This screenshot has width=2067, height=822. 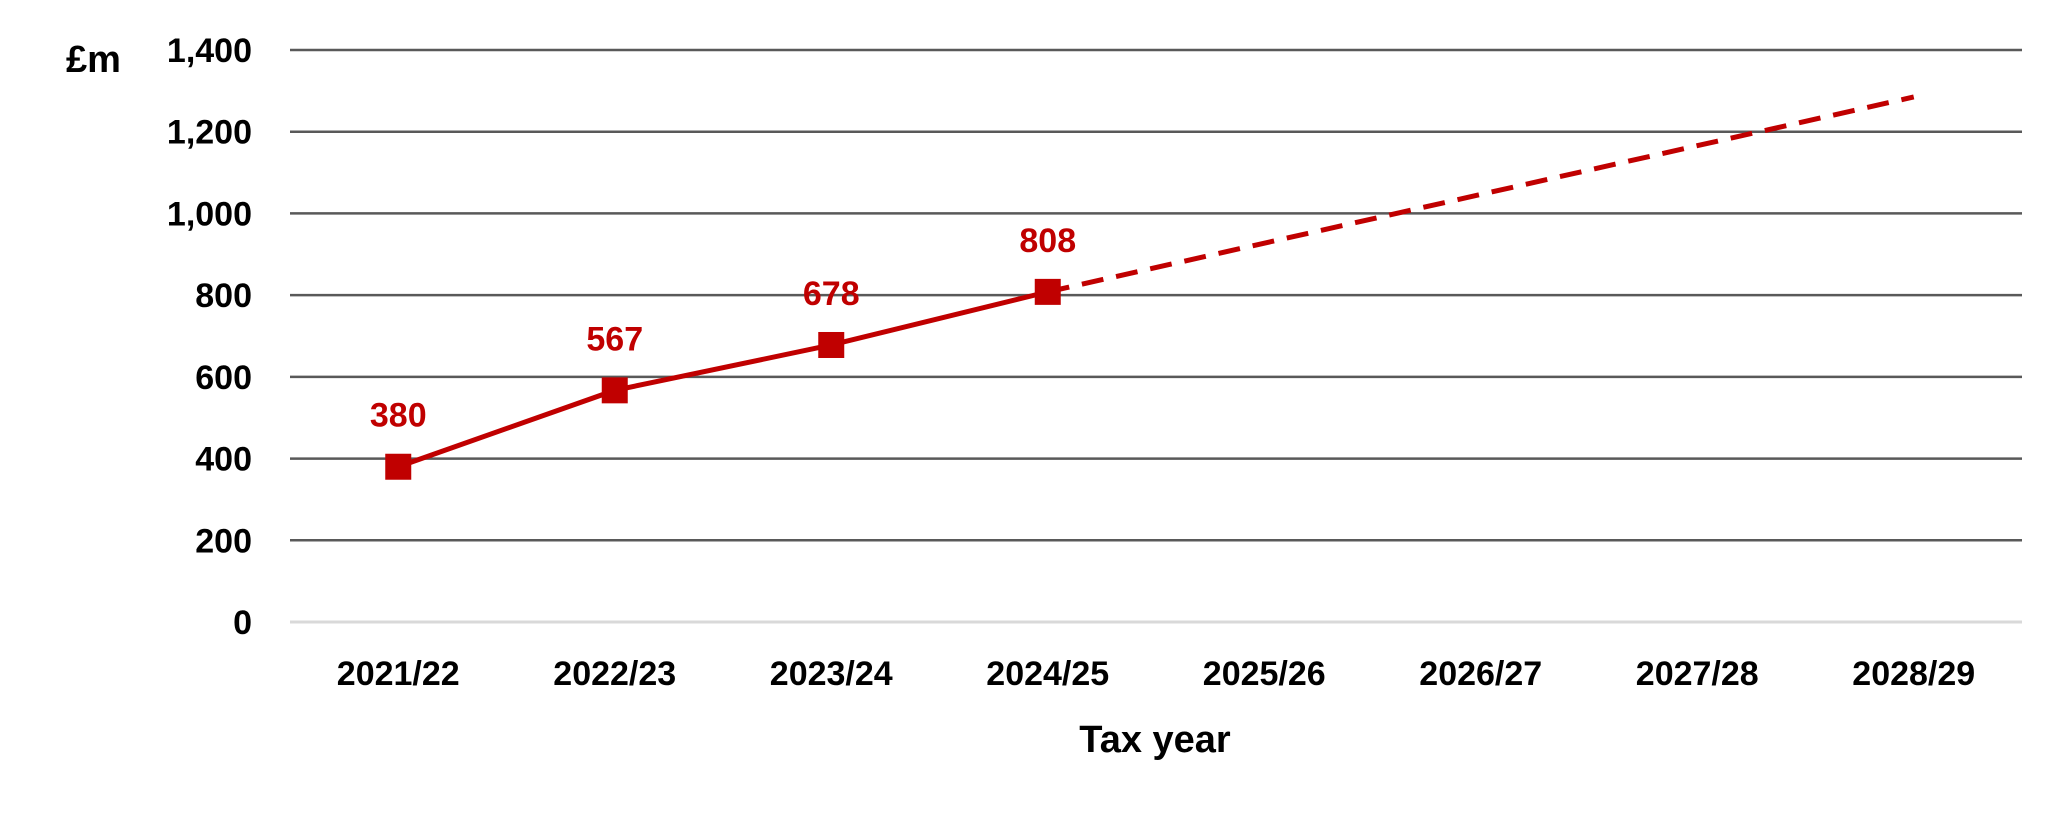 I want to click on y-tick-label: 1,000, so click(x=209, y=214).